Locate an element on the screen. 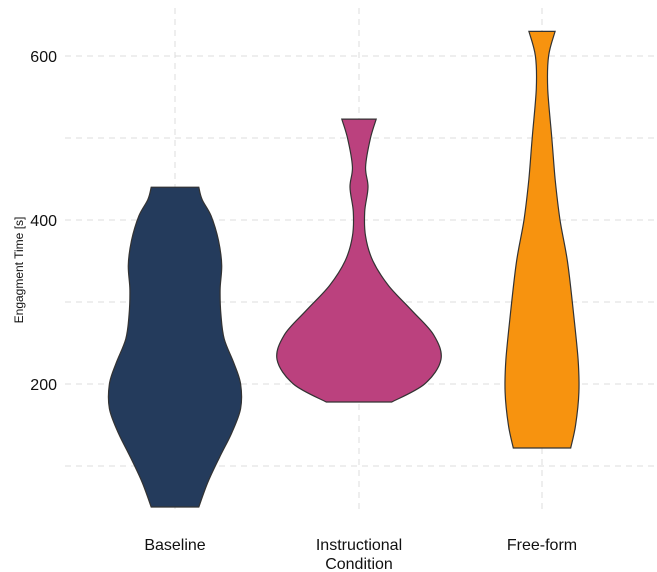 This screenshot has height=572, width=657. y-axis-title: Engagment Time [s] is located at coordinates (19, 270).